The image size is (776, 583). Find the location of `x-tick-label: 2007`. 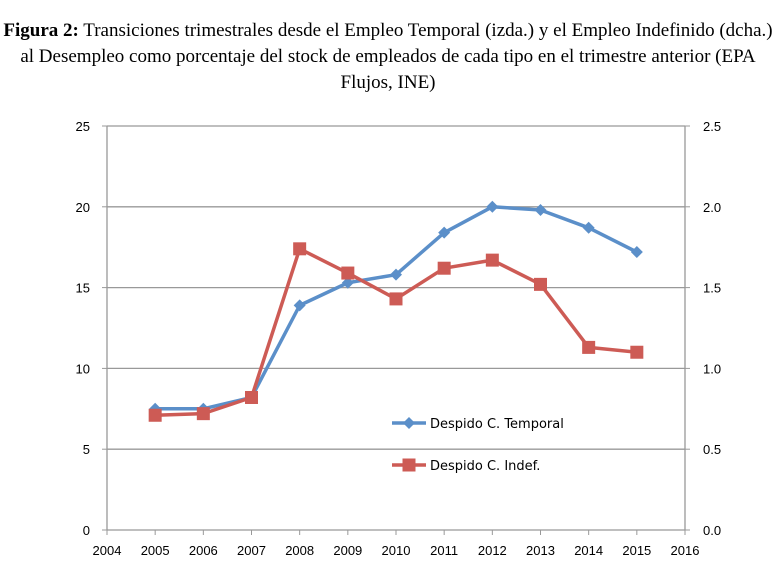

x-tick-label: 2007 is located at coordinates (251, 550).